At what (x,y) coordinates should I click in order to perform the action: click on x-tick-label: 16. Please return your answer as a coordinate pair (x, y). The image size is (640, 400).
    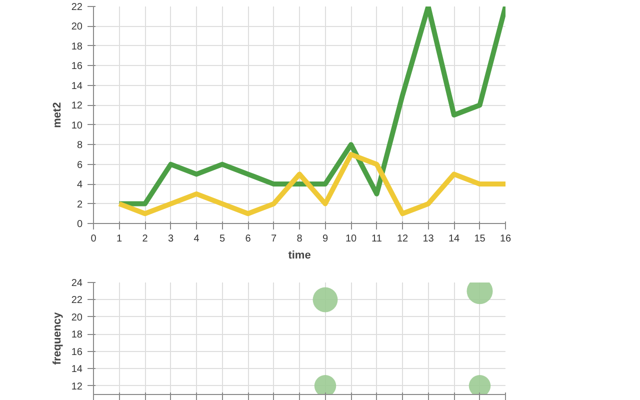
    Looking at the image, I should click on (506, 239).